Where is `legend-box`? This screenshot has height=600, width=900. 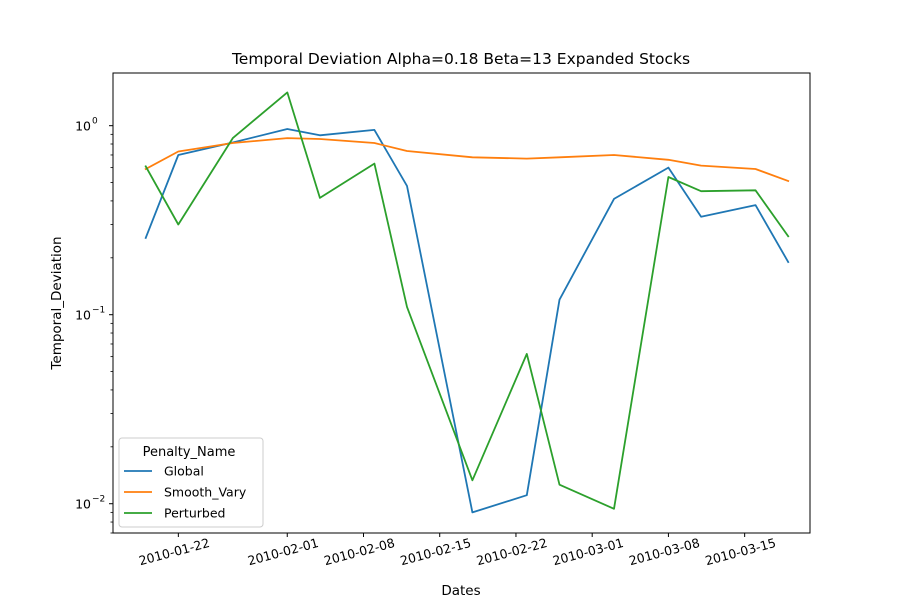
legend-box is located at coordinates (191, 482).